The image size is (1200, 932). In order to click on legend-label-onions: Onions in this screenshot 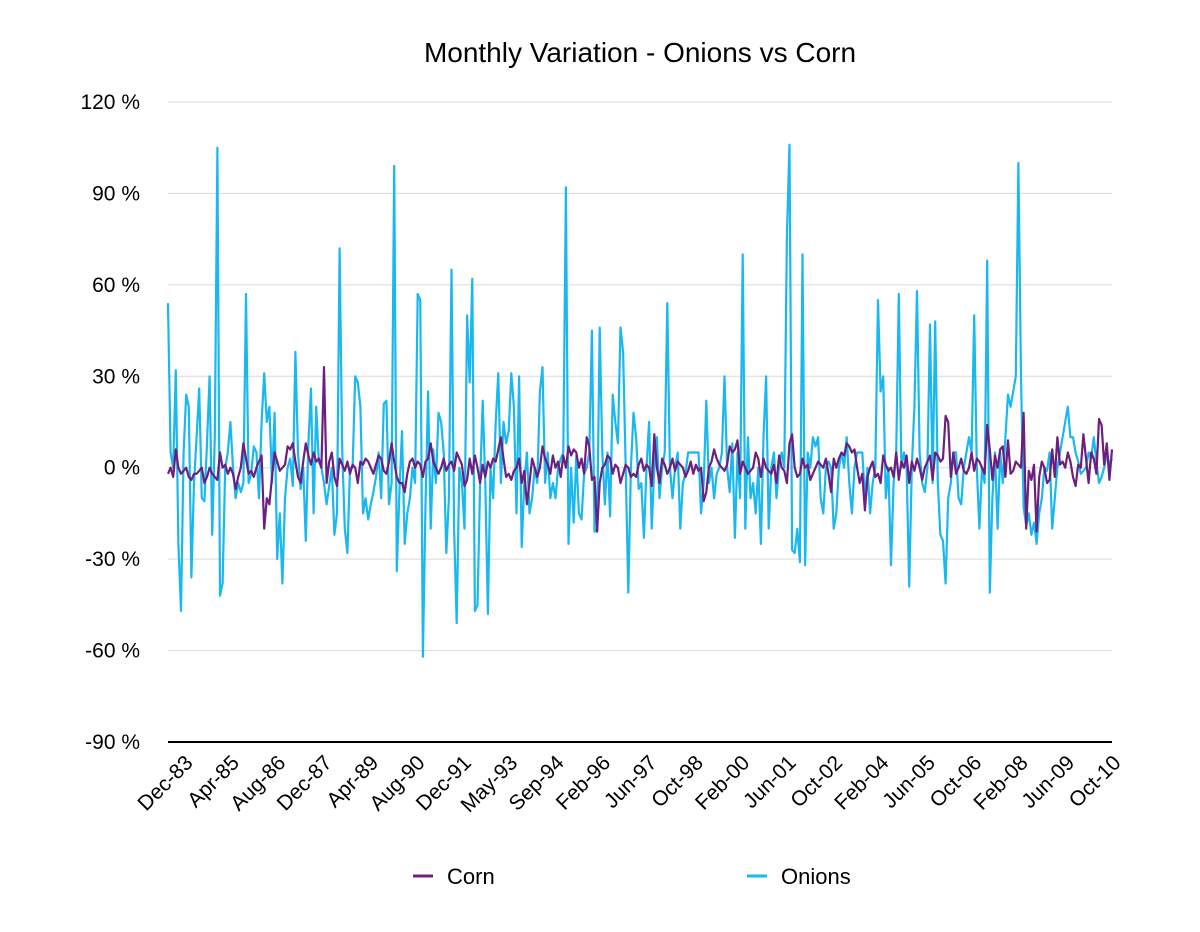, I will do `click(816, 876)`.